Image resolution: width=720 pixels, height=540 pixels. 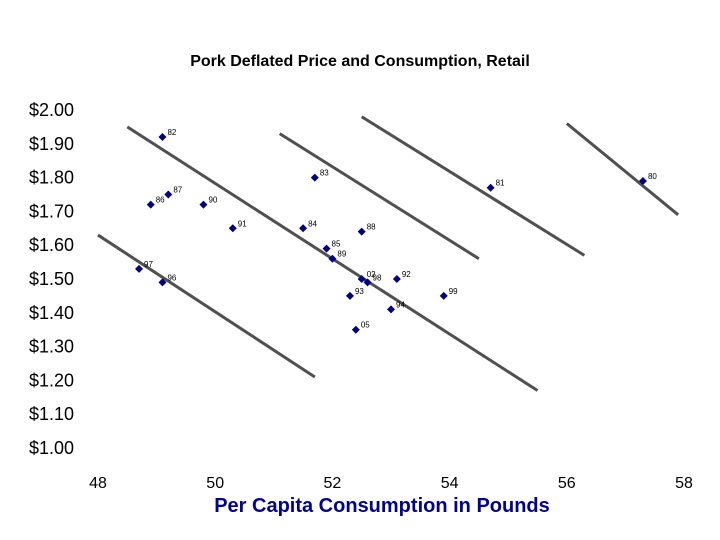 What do you see at coordinates (365, 325) in the screenshot?
I see `point-label: 05` at bounding box center [365, 325].